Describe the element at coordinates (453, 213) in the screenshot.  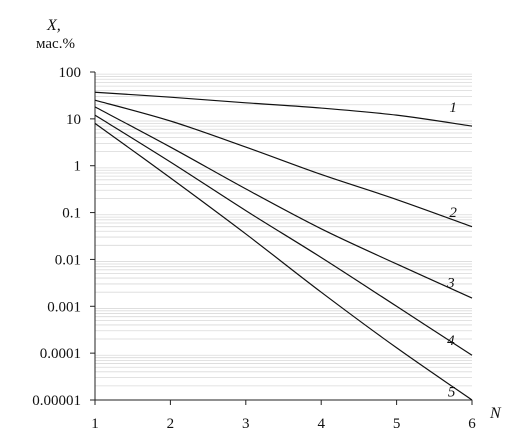
I see `curve-label-2: 2` at that location.